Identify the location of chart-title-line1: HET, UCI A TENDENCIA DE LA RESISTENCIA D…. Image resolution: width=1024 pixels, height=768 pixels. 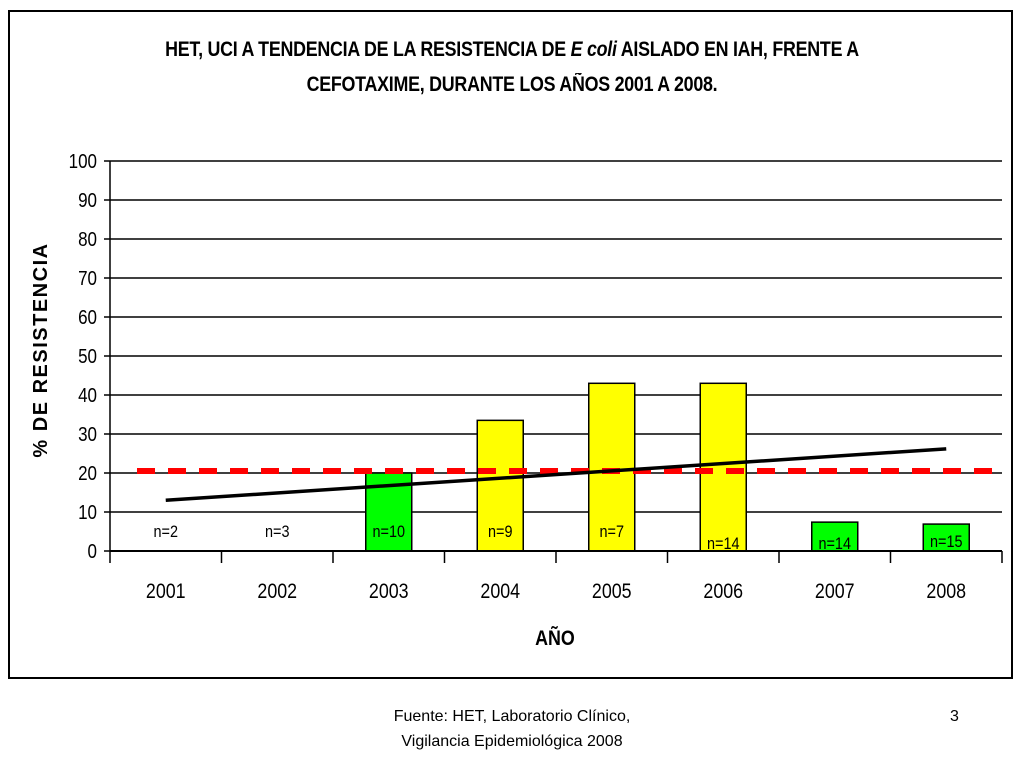
(512, 50).